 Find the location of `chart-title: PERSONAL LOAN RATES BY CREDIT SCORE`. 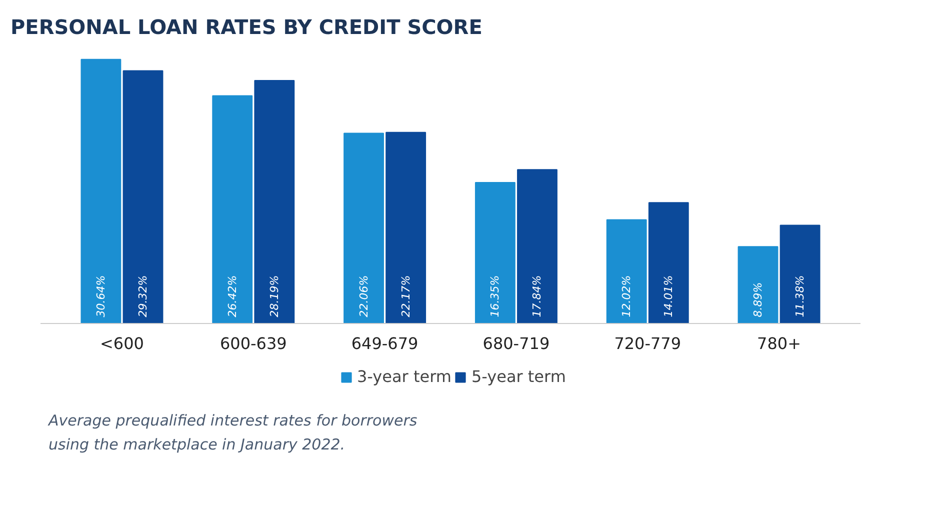

chart-title: PERSONAL LOAN RATES BY CREDIT SCORE is located at coordinates (246, 27).